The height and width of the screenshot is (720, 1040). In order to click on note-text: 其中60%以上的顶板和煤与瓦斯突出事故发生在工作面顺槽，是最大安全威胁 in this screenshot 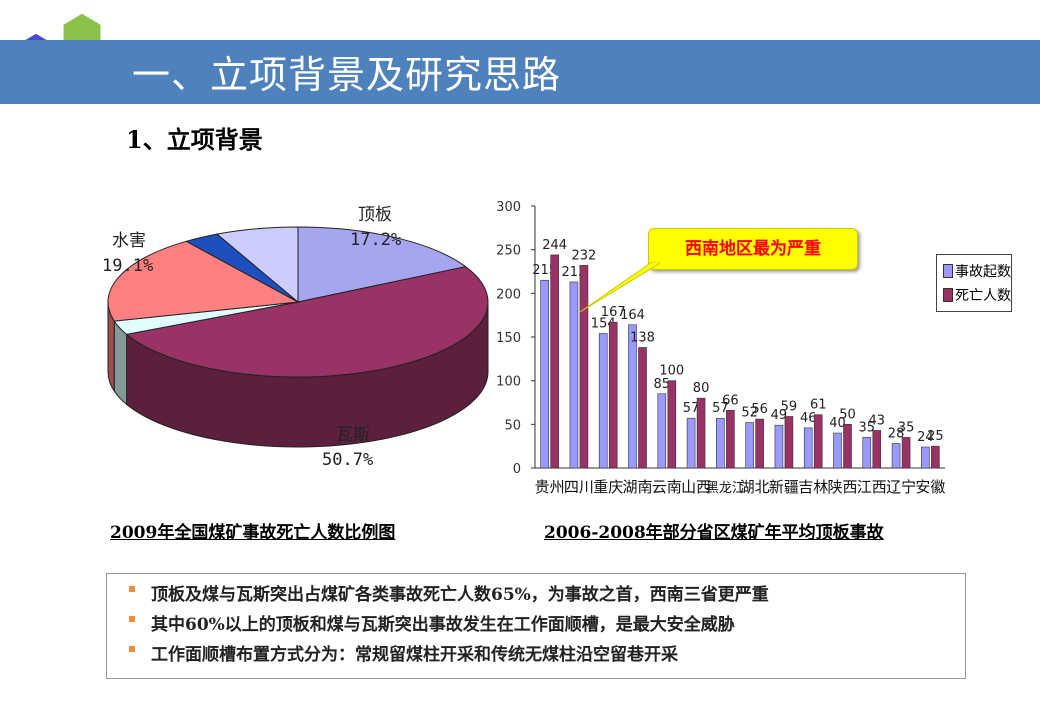, I will do `click(443, 625)`.